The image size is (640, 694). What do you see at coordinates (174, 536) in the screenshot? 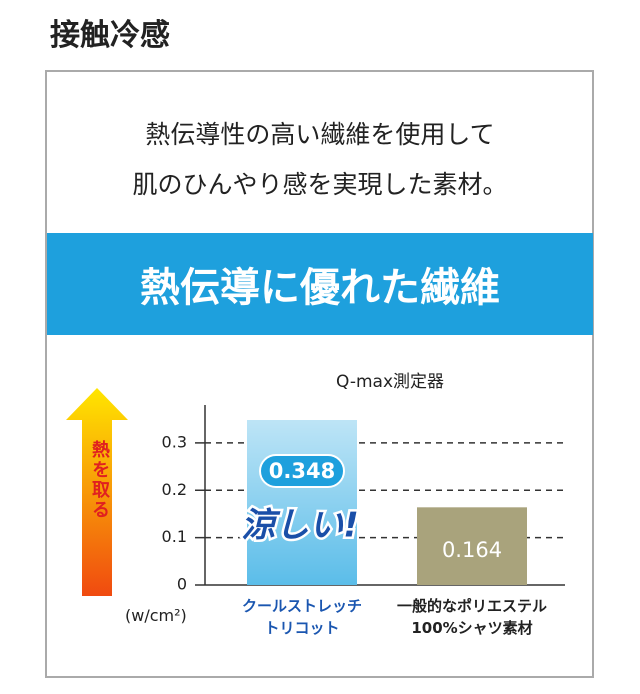
I see `y-tick-label: 0.1` at bounding box center [174, 536].